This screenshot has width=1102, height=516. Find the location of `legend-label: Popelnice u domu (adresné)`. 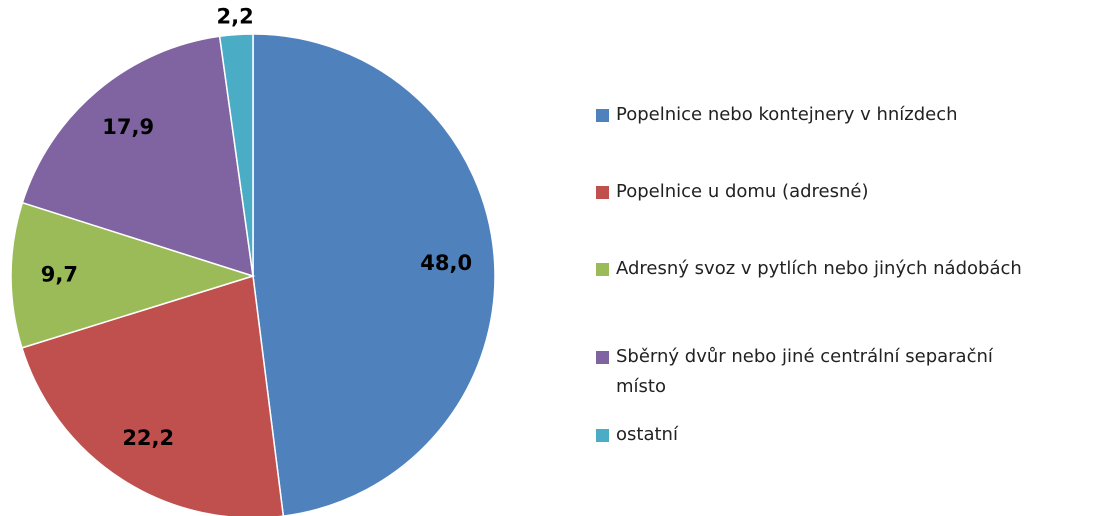

legend-label: Popelnice u domu (adresné) is located at coordinates (742, 191).